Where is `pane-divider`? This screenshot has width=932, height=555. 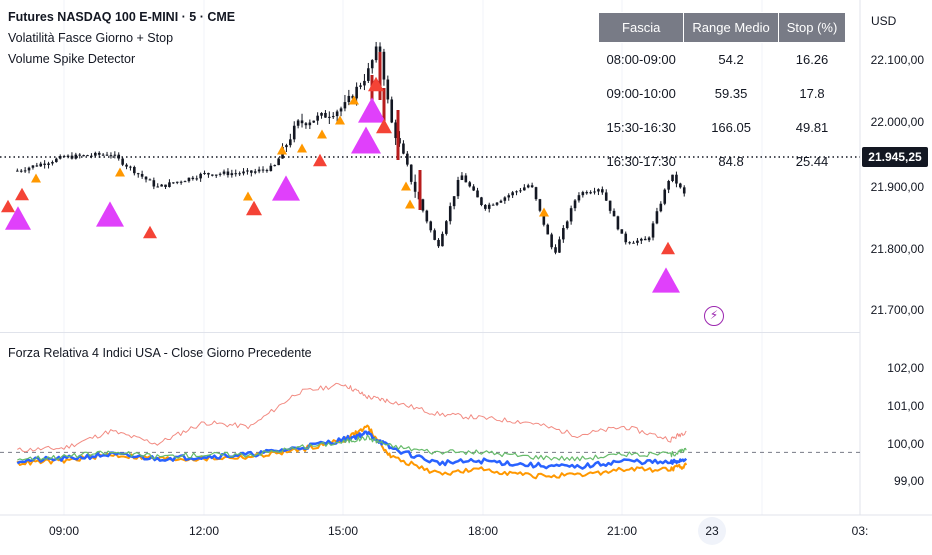
pane-divider is located at coordinates (430, 332).